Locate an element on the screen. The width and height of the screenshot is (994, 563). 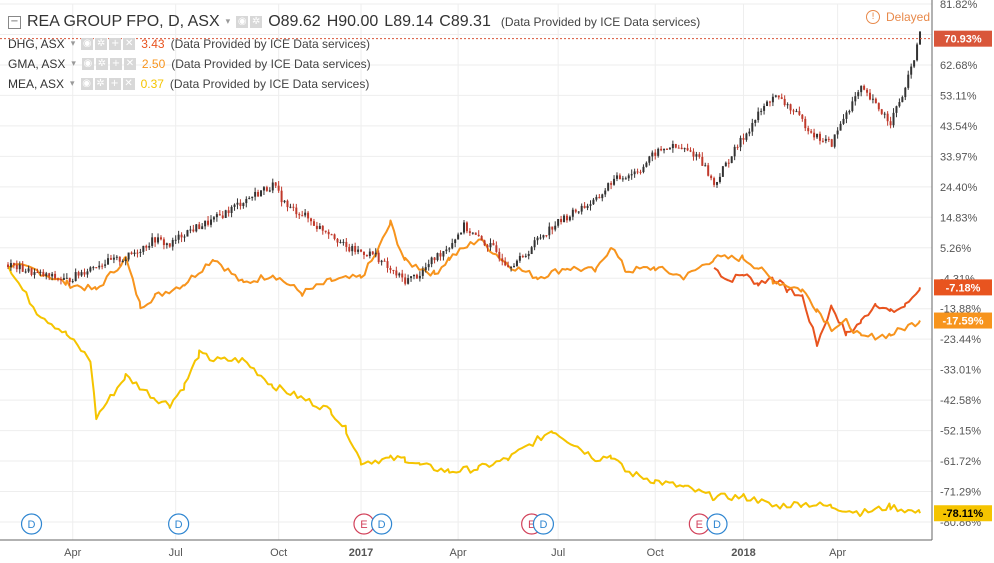
open-value: O89.62 is located at coordinates (294, 21).